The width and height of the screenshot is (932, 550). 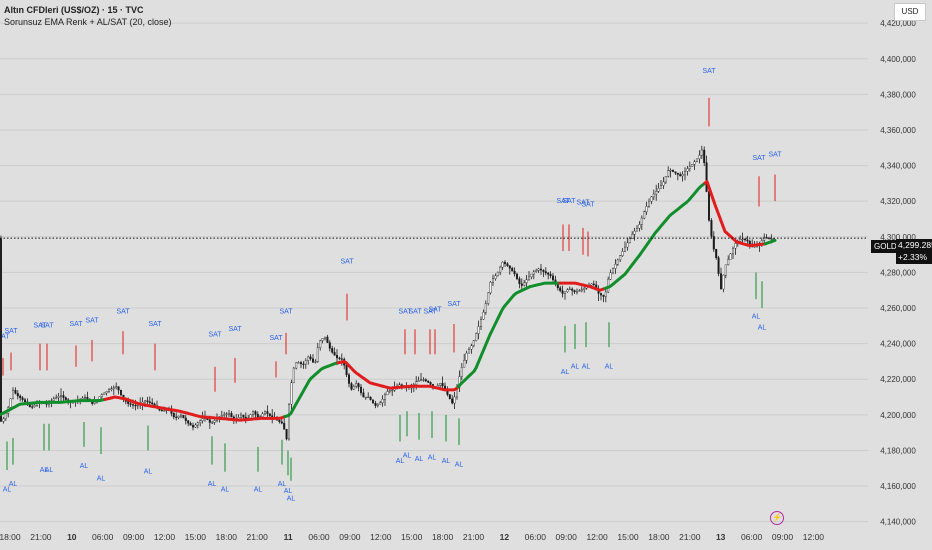 I want to click on indicator-title: Sorunsuz EMA Renk + AL/SAT (20, close), so click(x=88, y=22).